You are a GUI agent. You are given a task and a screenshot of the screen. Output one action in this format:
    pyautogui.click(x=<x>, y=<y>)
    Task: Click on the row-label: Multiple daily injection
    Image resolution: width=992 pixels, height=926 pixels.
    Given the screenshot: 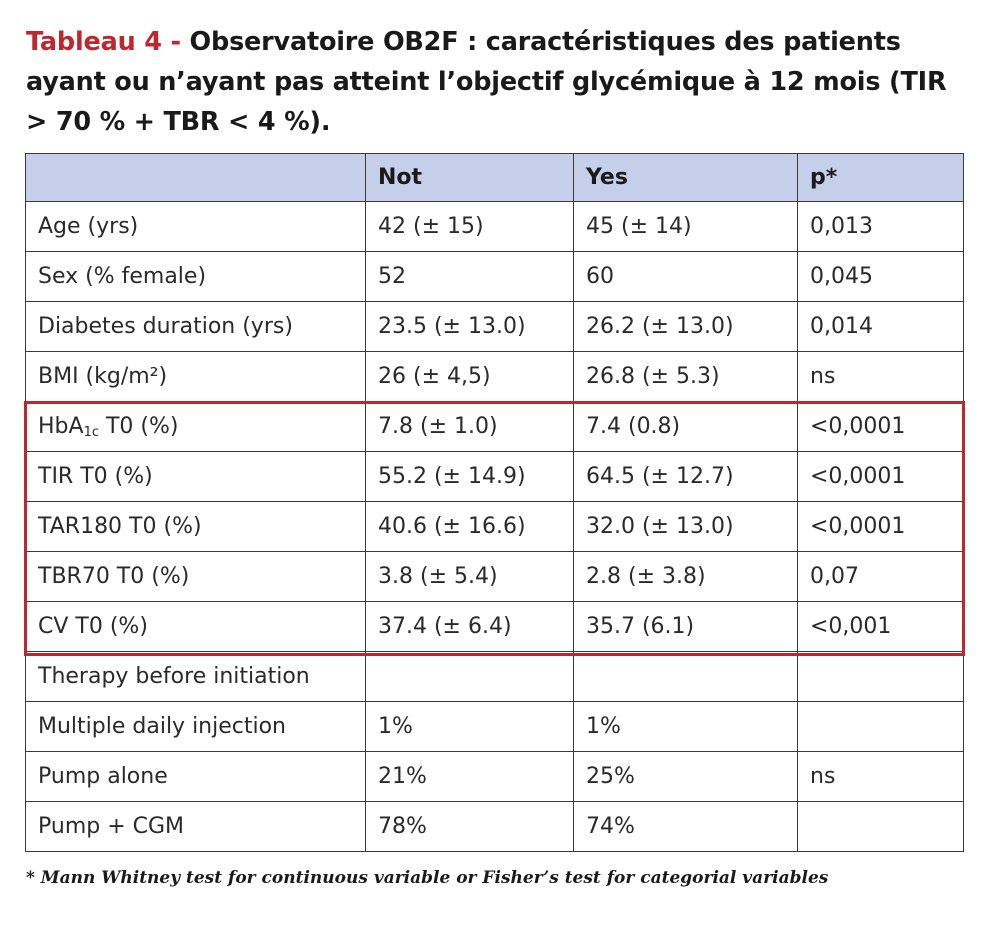 What is the action you would take?
    pyautogui.click(x=195, y=726)
    